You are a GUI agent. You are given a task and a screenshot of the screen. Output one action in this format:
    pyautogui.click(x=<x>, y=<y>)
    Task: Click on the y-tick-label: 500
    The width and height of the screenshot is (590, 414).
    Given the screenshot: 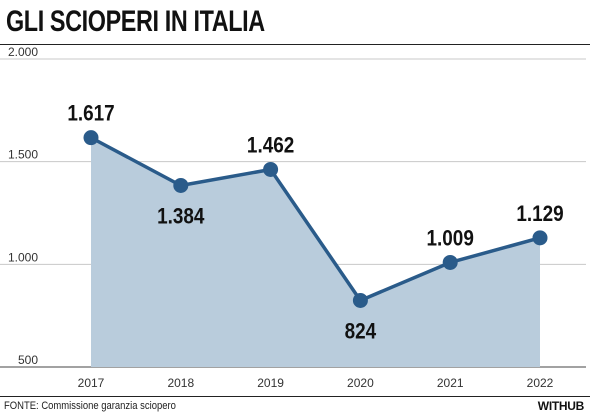 What is the action you would take?
    pyautogui.click(x=28, y=360)
    